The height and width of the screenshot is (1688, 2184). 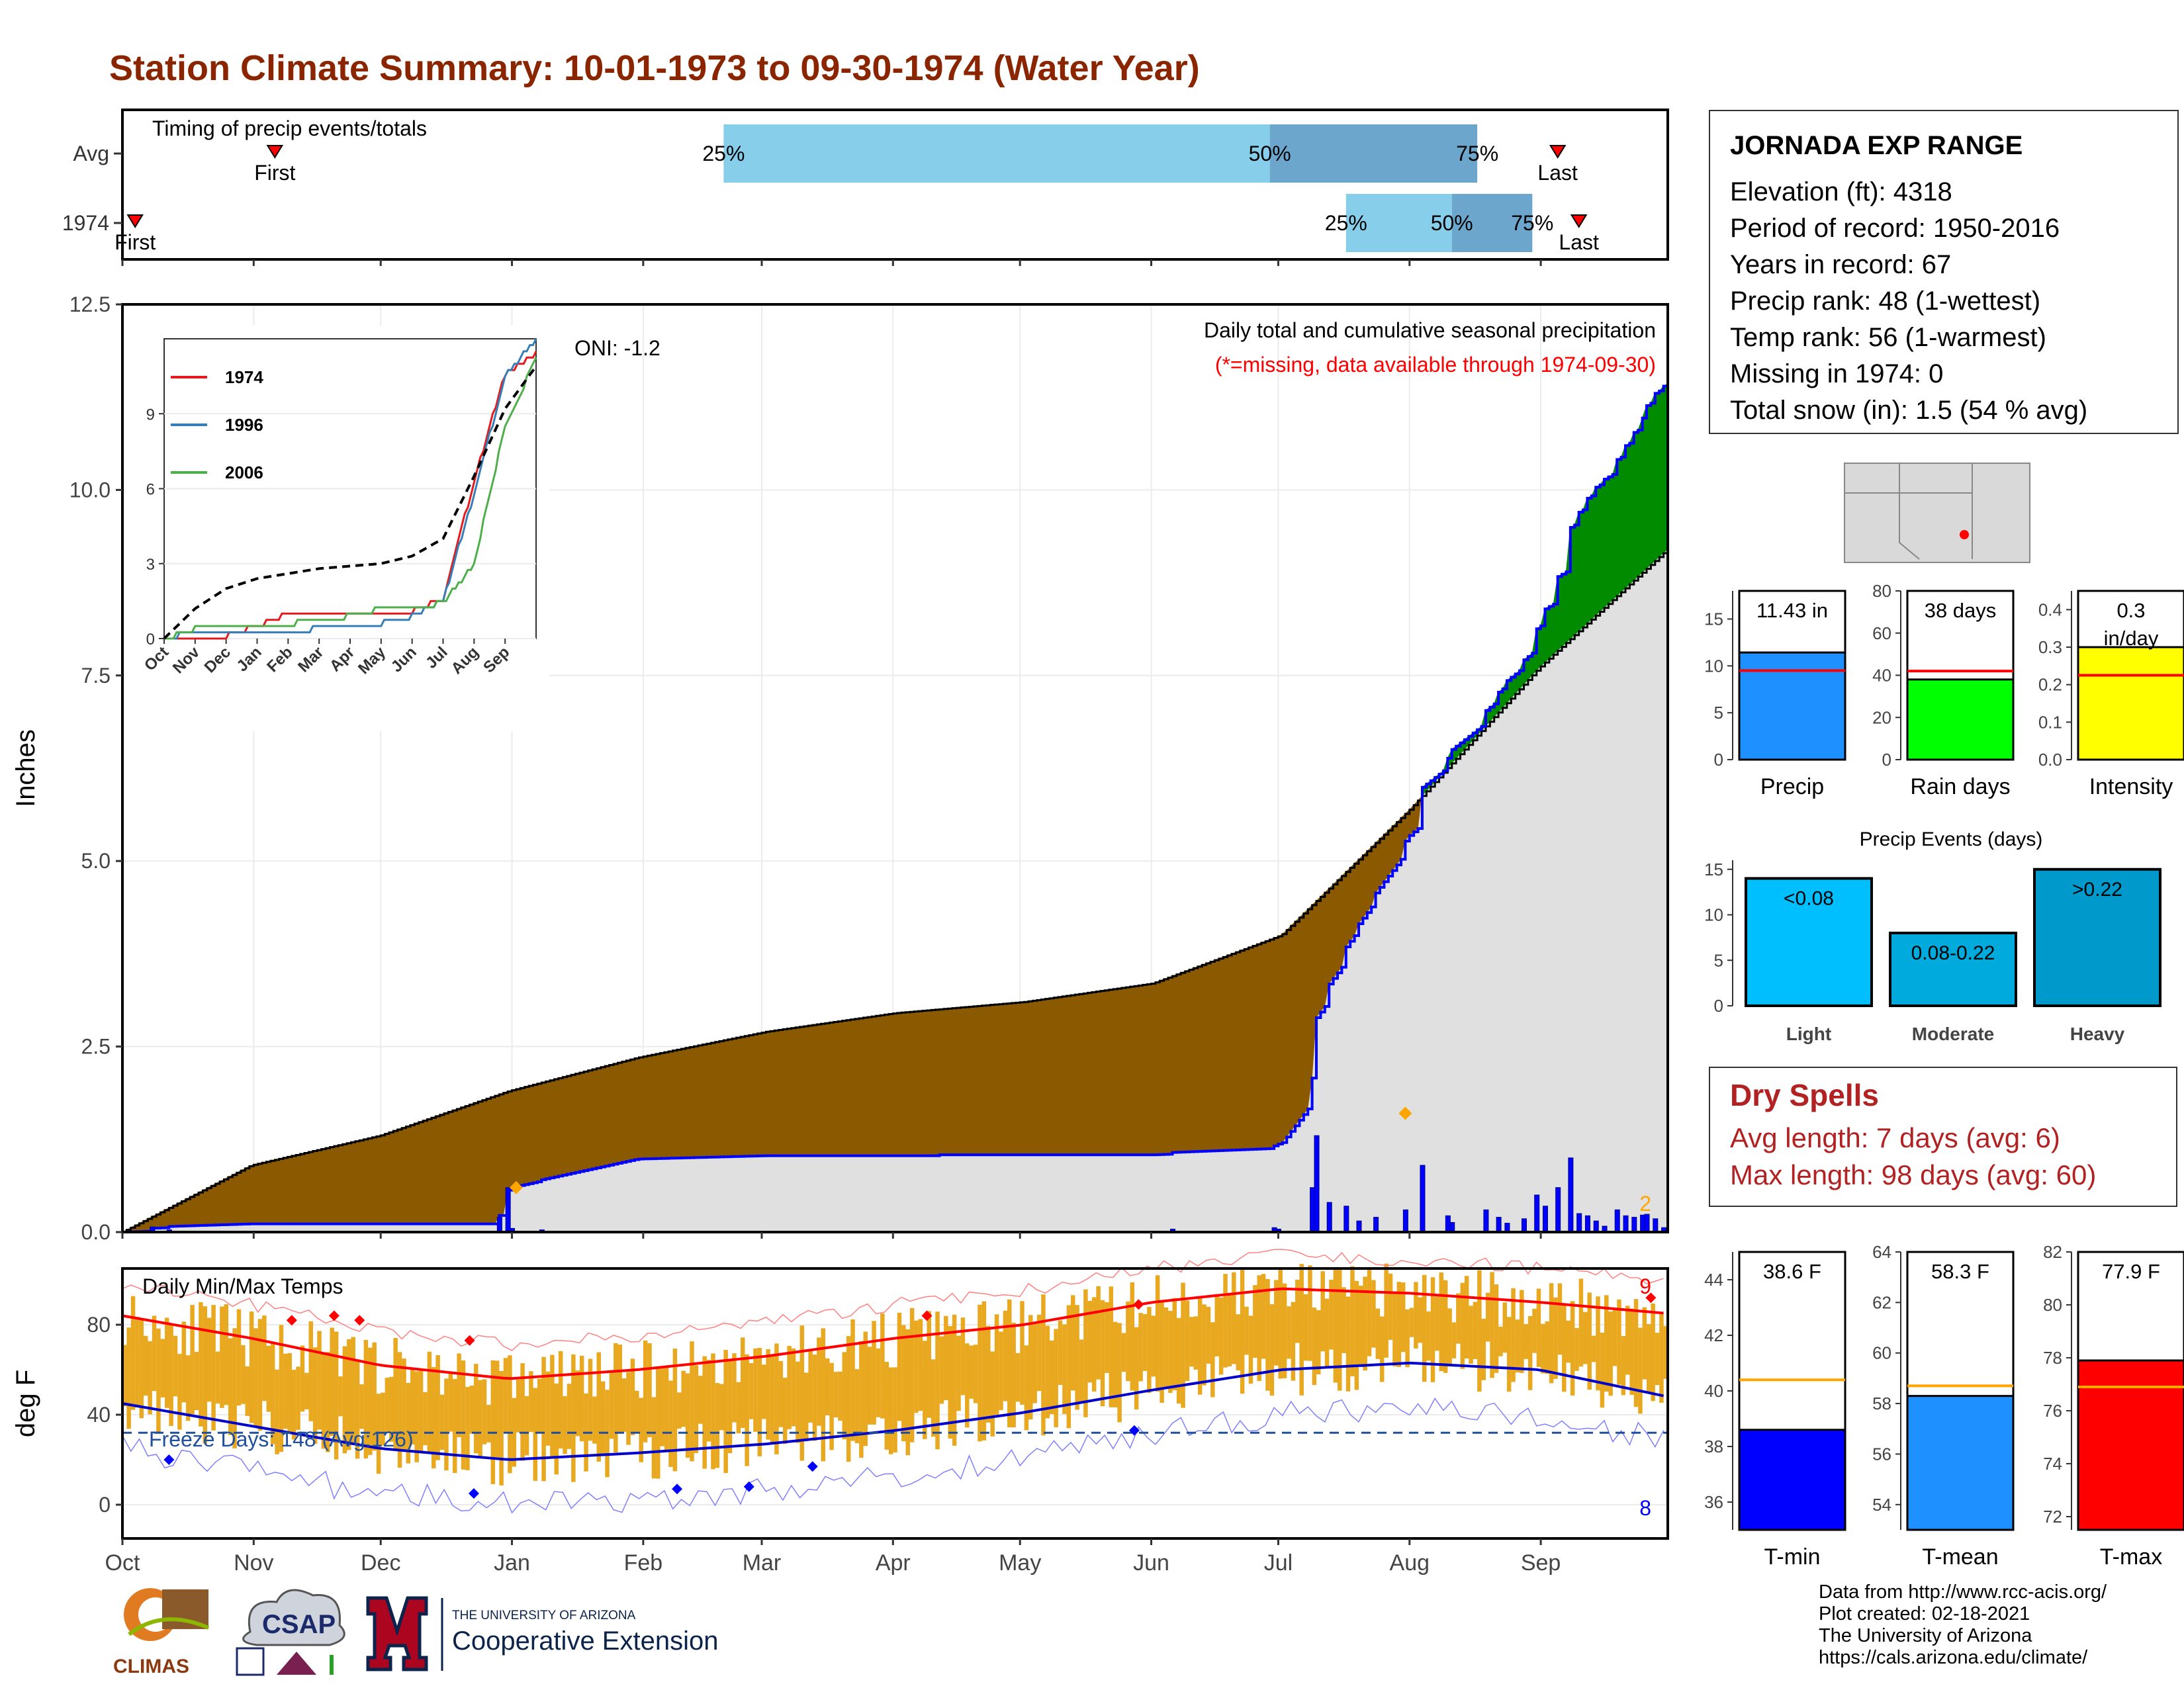 I want to click on tmax-value: 77.9 F, so click(x=2131, y=1271).